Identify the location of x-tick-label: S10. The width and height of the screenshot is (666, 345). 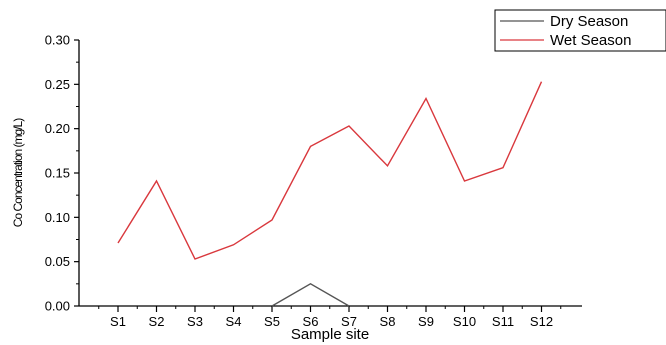
(464, 321).